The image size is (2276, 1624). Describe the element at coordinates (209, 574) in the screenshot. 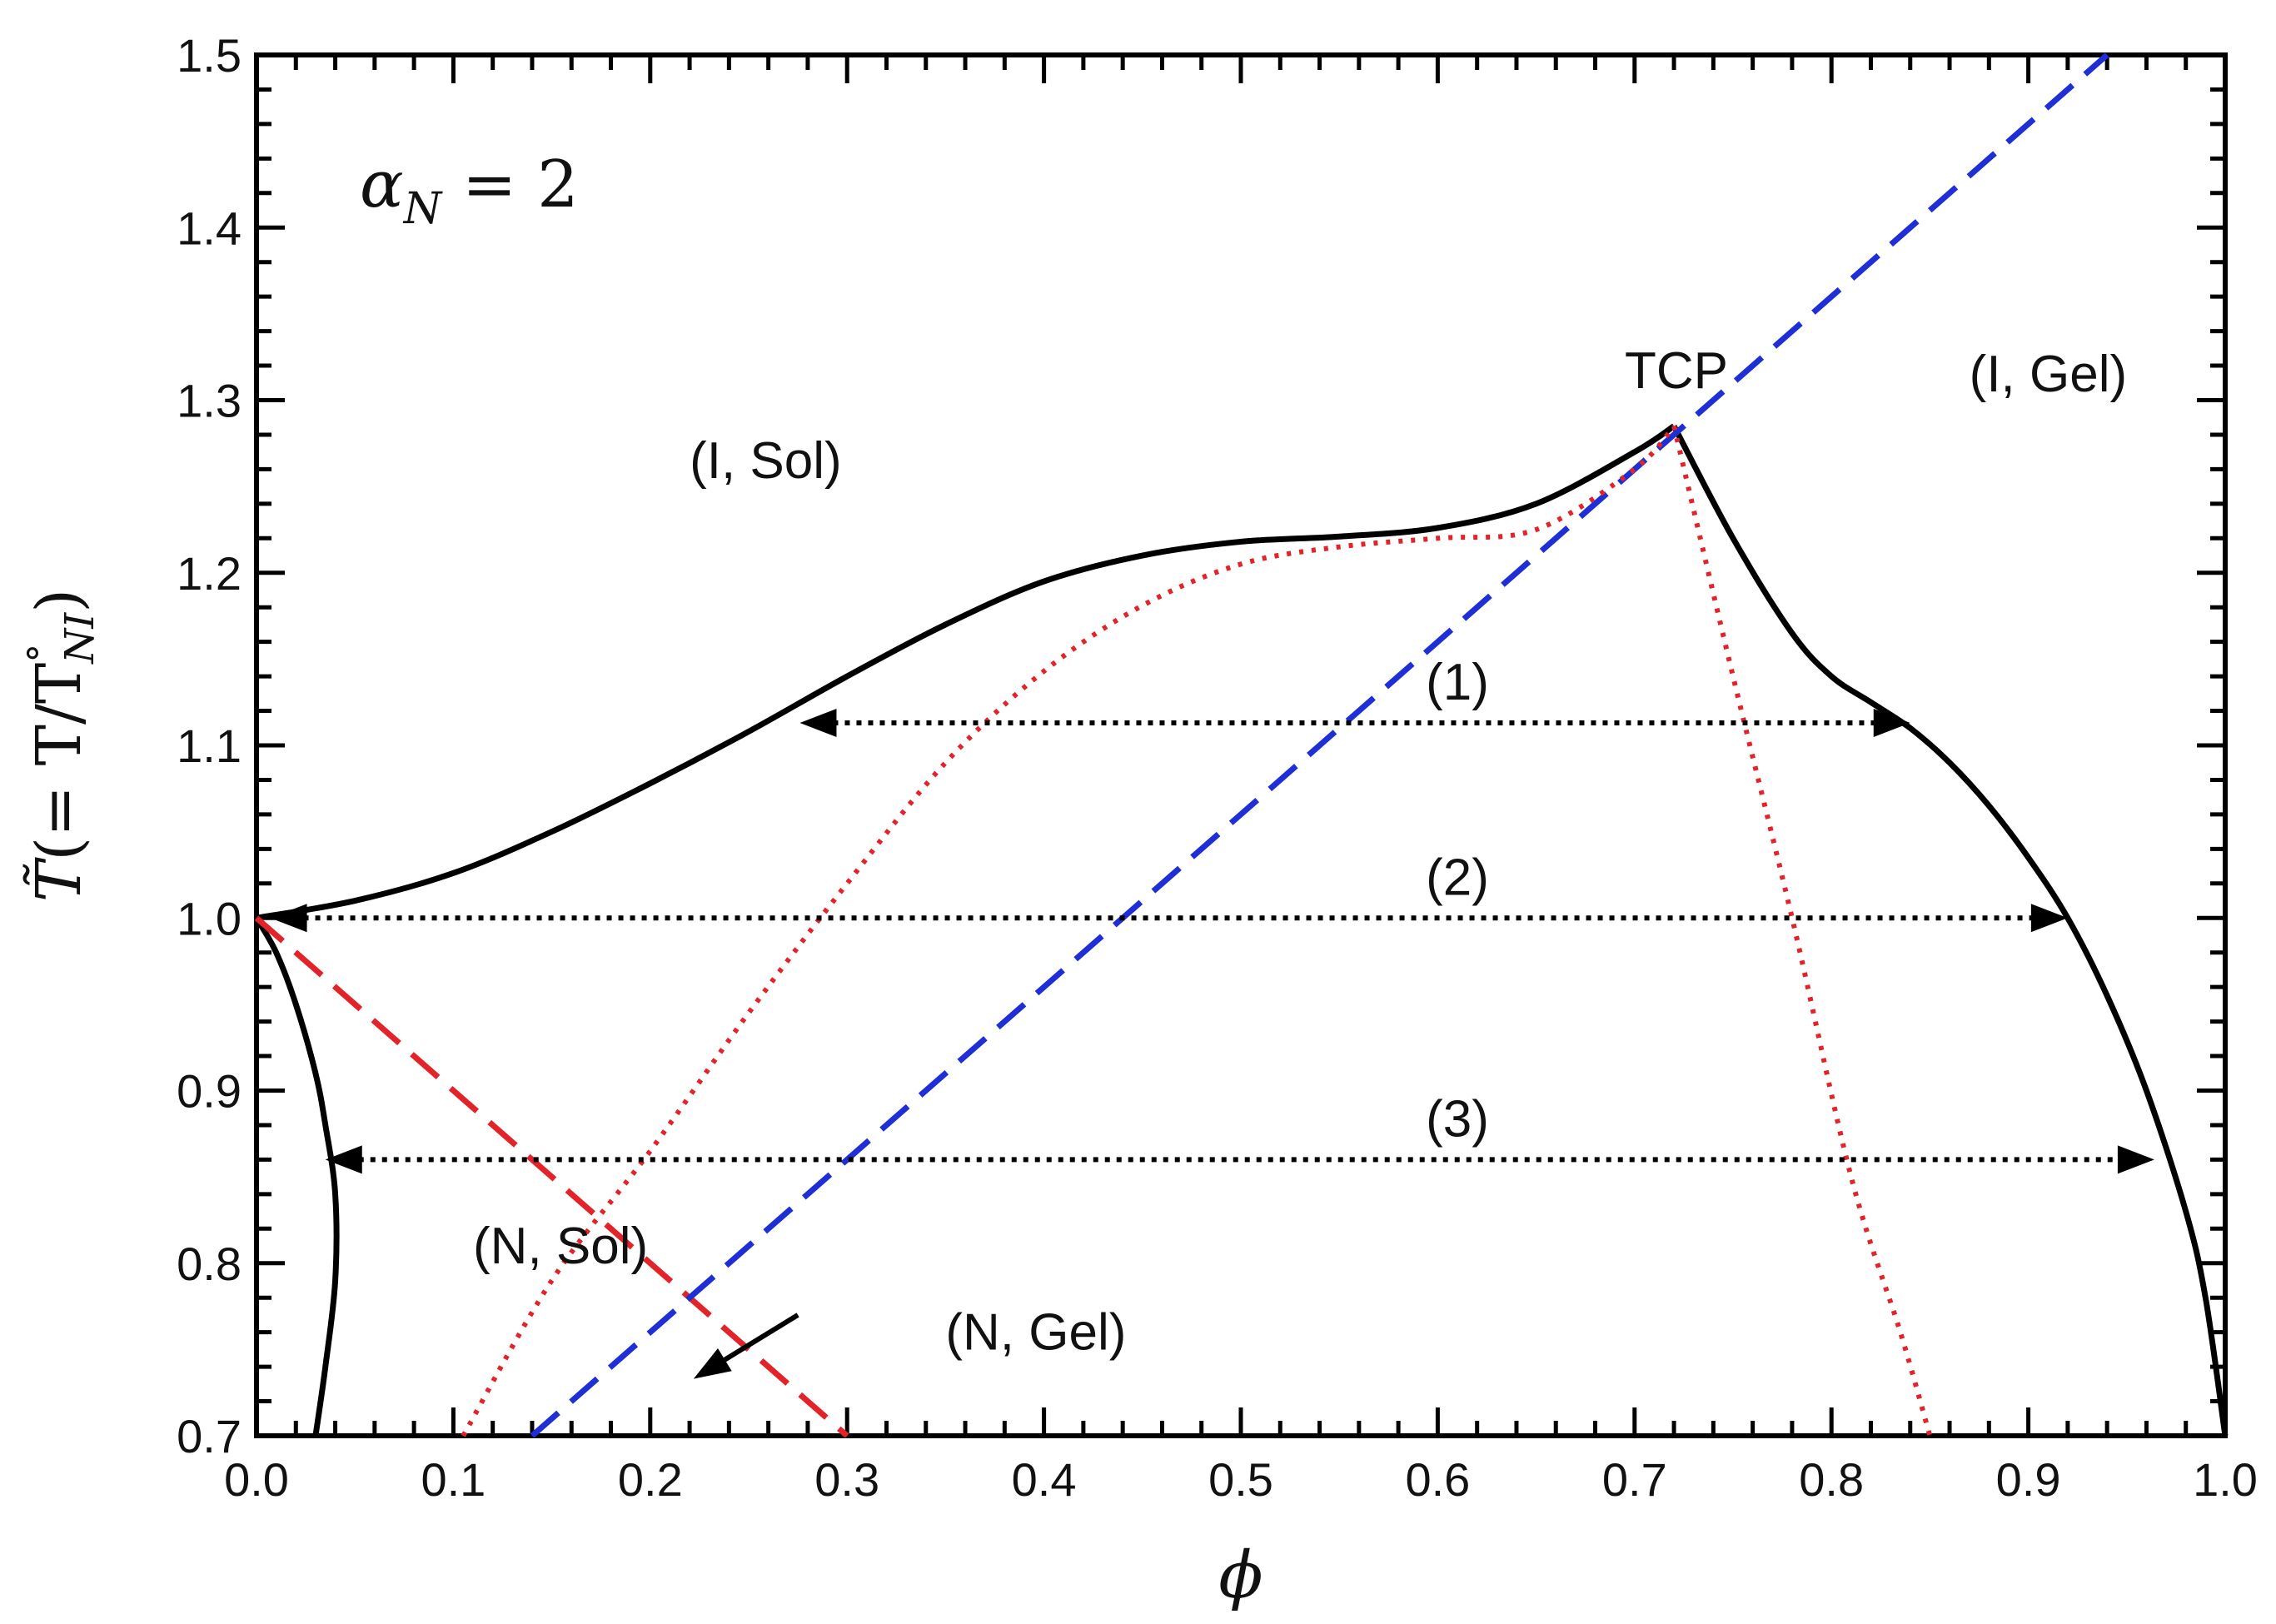

I see `y-tick-label: 1.2` at that location.